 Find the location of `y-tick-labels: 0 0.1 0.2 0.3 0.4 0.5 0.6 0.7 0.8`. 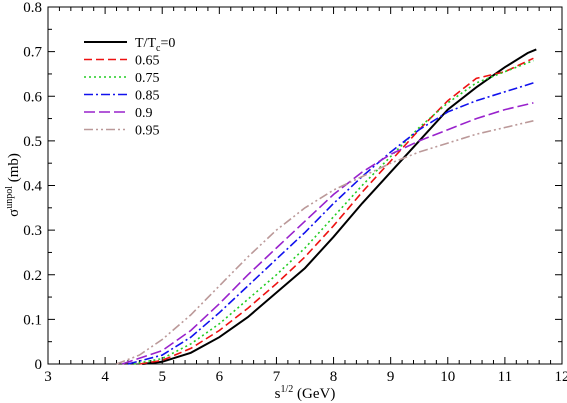

y-tick-labels: 0 0.1 0.2 0.3 0.4 0.5 0.6 0.7 0.8 is located at coordinates (32, 186).